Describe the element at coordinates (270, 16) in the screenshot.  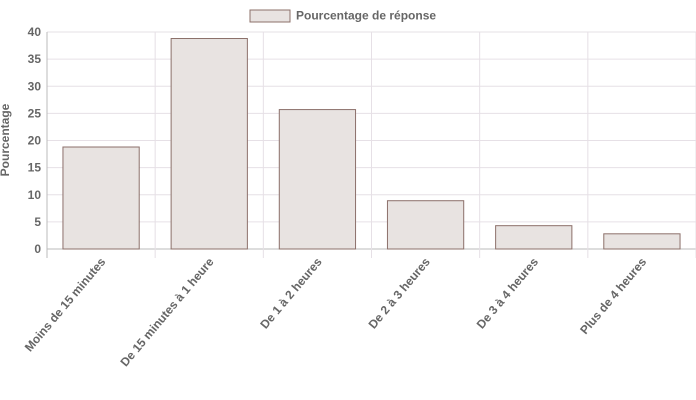
I see `legend-swatch` at that location.